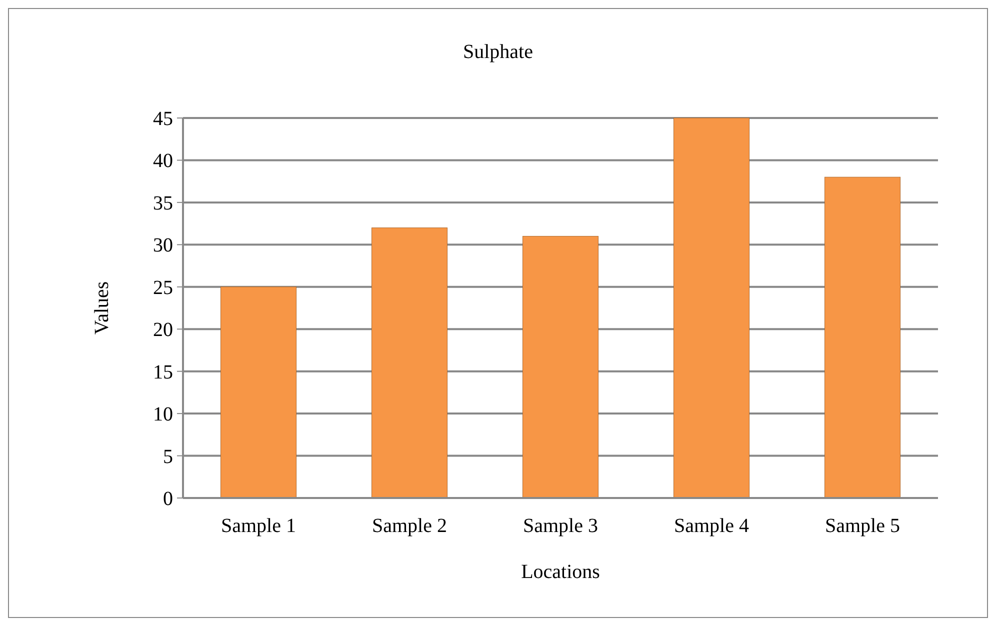  What do you see at coordinates (258, 526) in the screenshot?
I see `x-tick-label: Sample 1` at bounding box center [258, 526].